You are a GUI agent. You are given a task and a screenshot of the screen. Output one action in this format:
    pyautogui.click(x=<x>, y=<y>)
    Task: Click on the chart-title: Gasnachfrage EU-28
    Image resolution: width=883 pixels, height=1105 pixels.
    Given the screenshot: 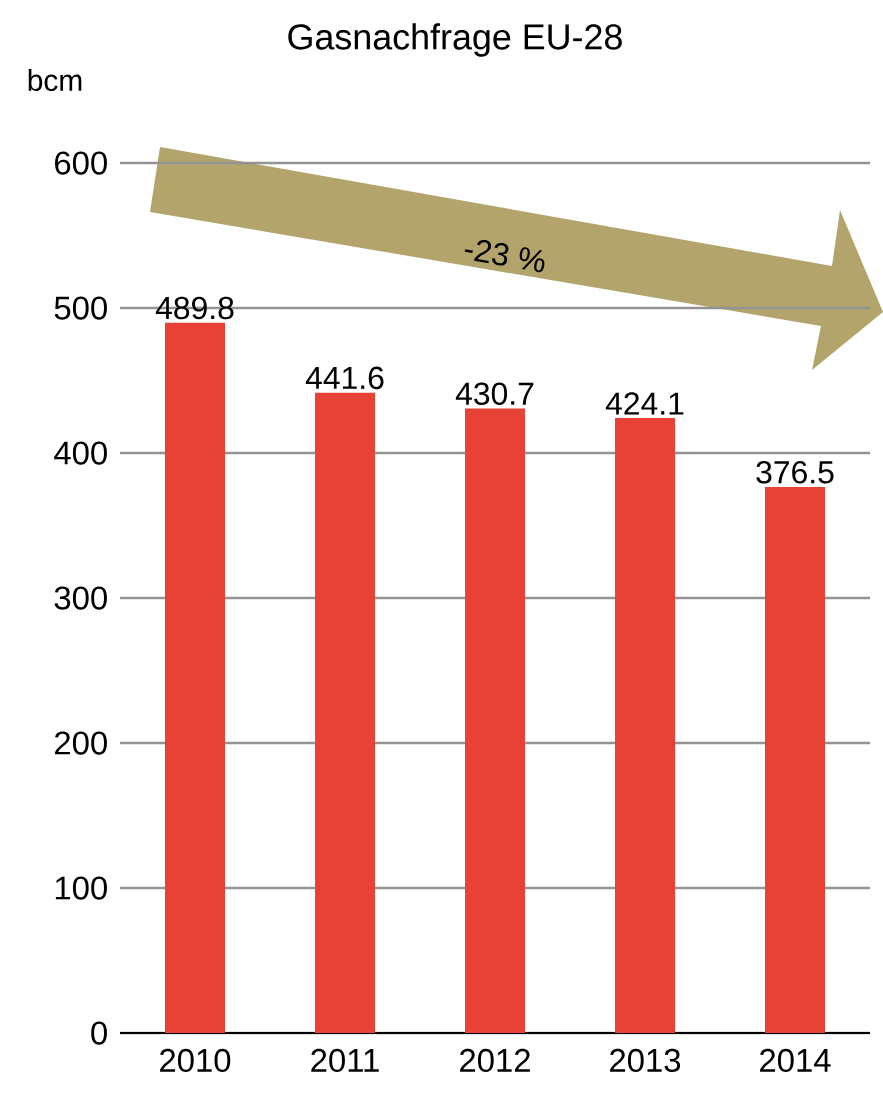 What is the action you would take?
    pyautogui.click(x=455, y=40)
    